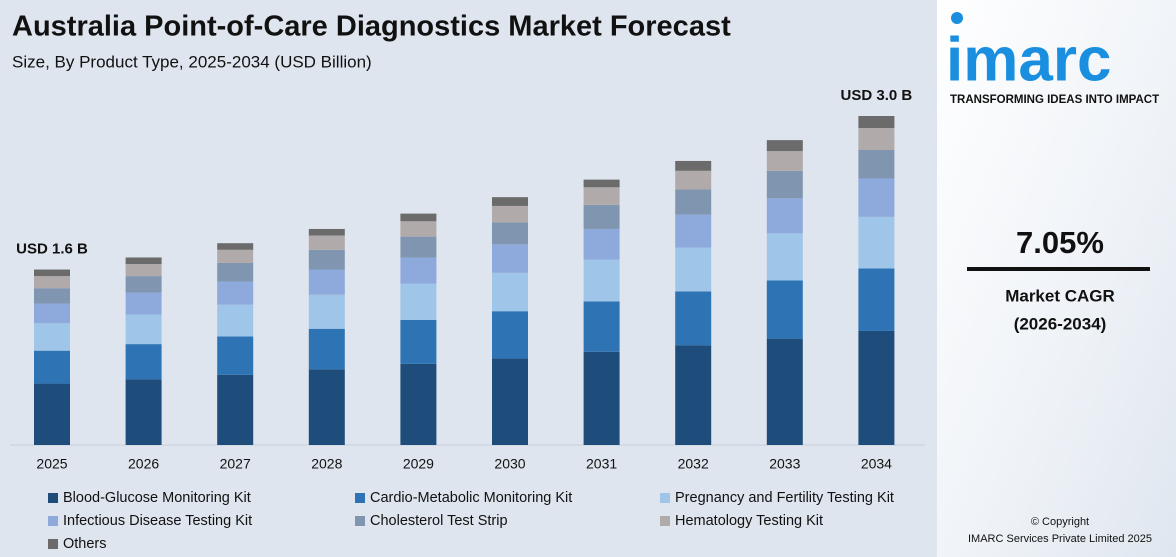 The width and height of the screenshot is (1176, 557). Describe the element at coordinates (143, 464) in the screenshot. I see `x-tick-label: 2026` at that location.